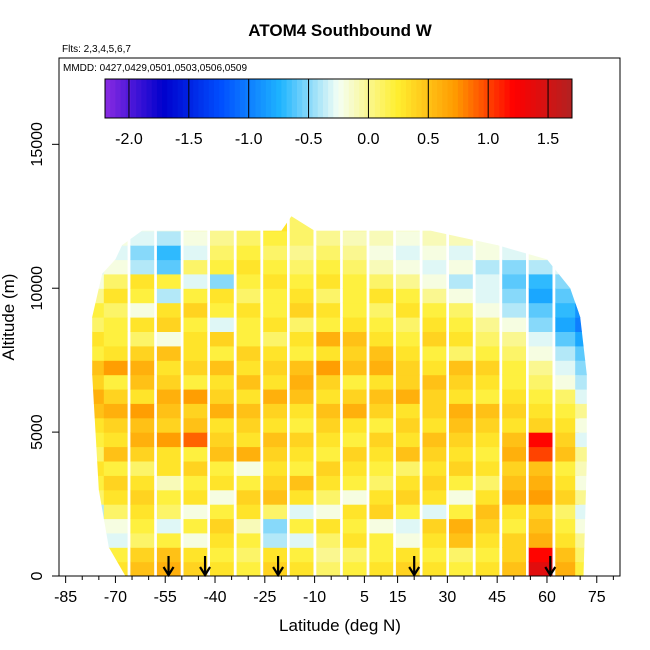  I want to click on y-tick-label: 15000, so click(37, 144).